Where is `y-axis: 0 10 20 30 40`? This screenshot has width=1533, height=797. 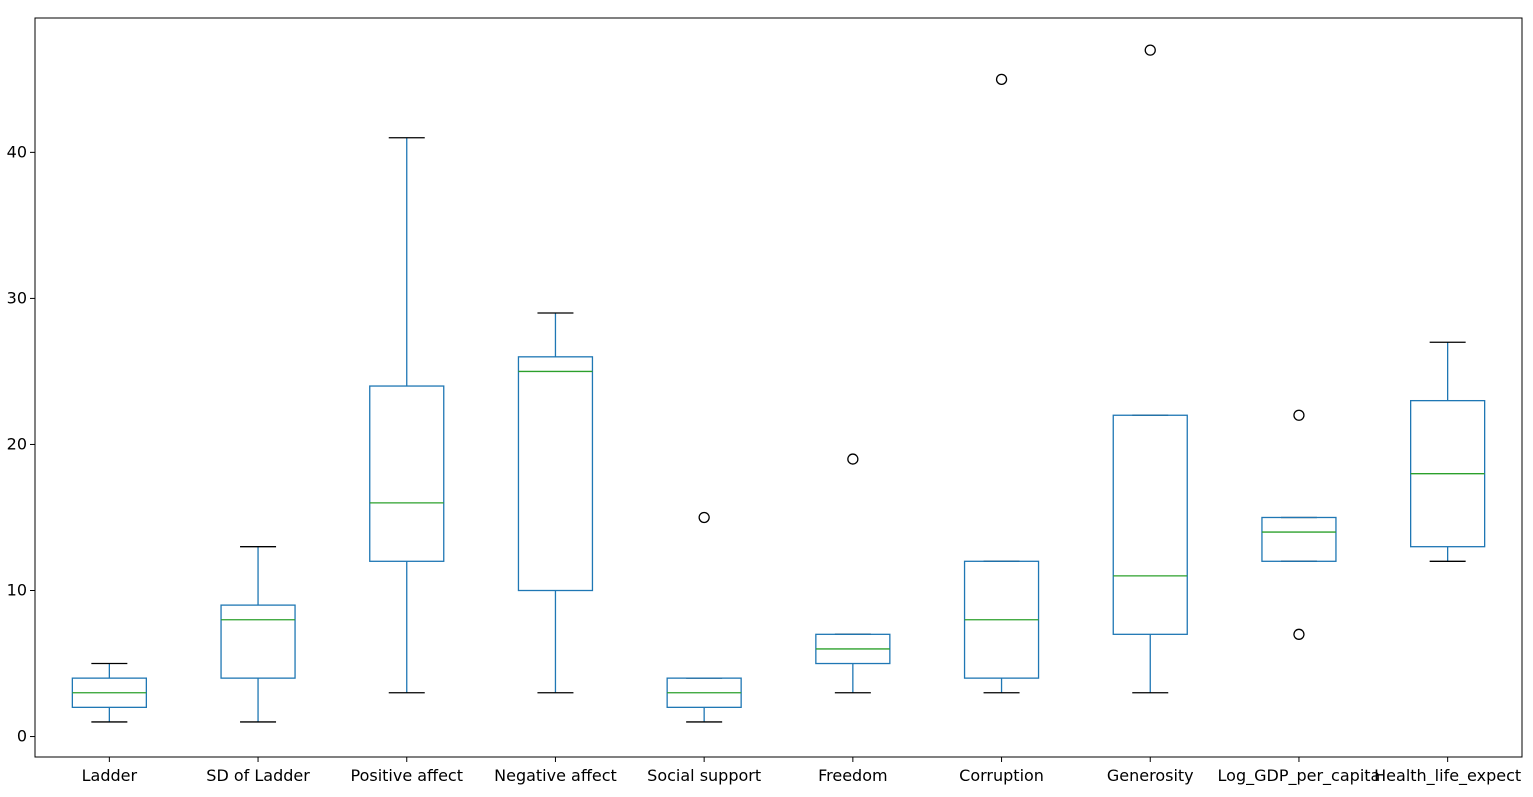 y-axis: 0 10 20 30 40 is located at coordinates (21, 444).